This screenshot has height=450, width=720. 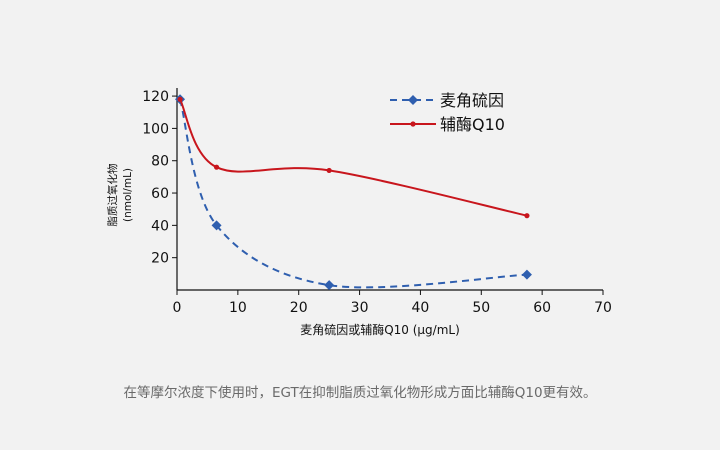 What do you see at coordinates (360, 393) in the screenshot?
I see `caption: 在等摩尔浓度下使用时，EGT在抑制脂质过氧化物形成方面比辅酶Q10更有效。` at bounding box center [360, 393].